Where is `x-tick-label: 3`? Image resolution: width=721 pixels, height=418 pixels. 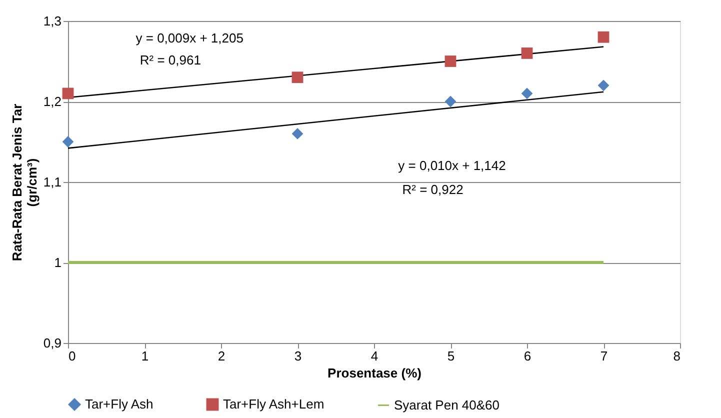
x-tick-label: 3 is located at coordinates (298, 356).